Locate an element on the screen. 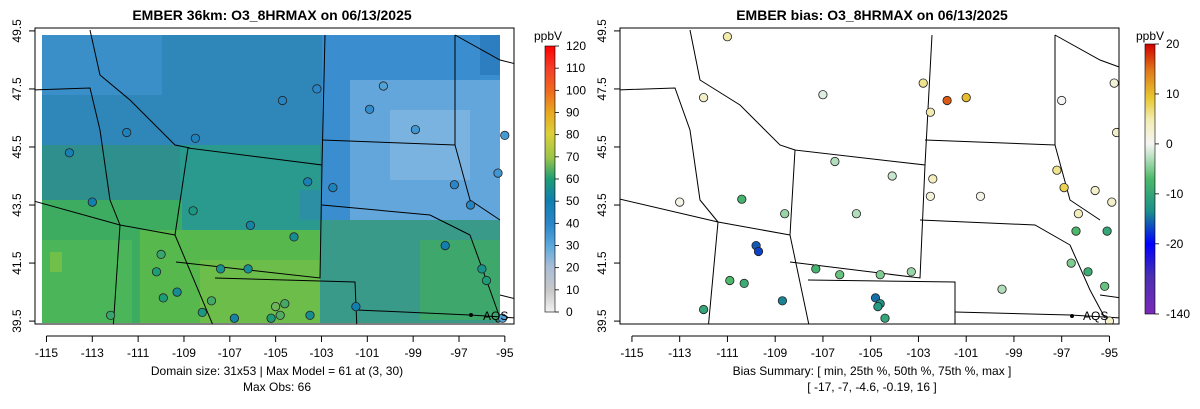 The width and height of the screenshot is (1200, 409). bias-colorbar-ramp is located at coordinates (1150, 179).